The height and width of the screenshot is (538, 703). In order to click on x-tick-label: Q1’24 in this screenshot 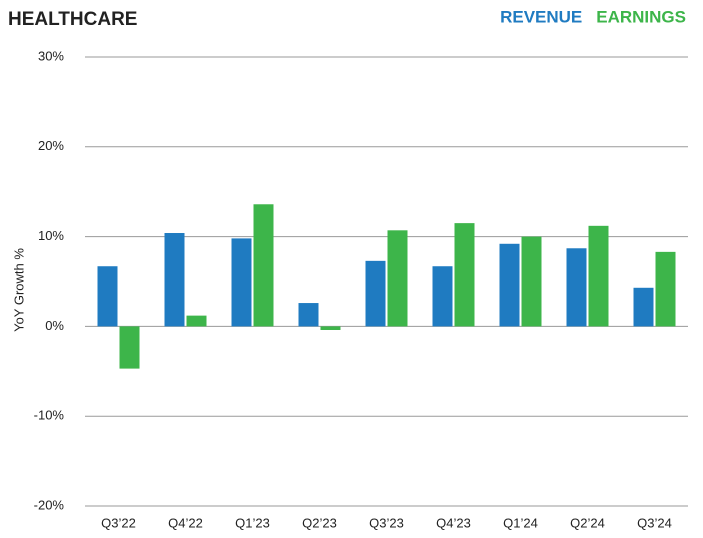, I will do `click(520, 522)`.